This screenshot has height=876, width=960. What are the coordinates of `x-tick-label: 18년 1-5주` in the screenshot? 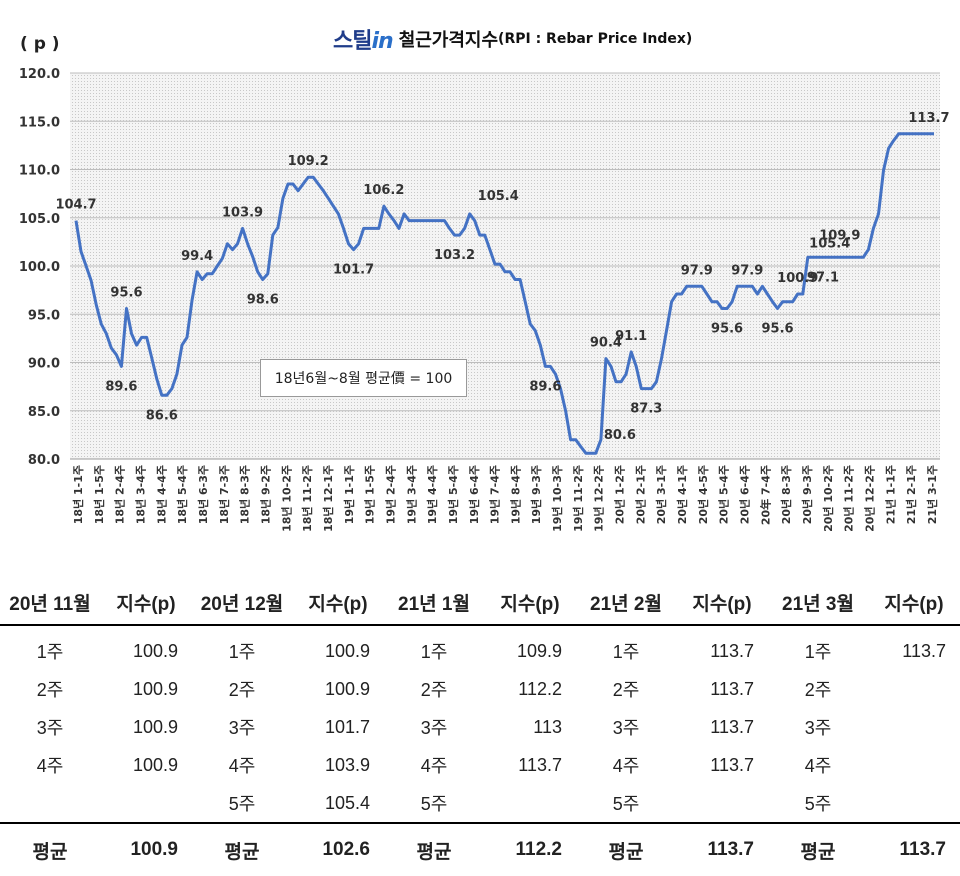 It's located at (99, 494).